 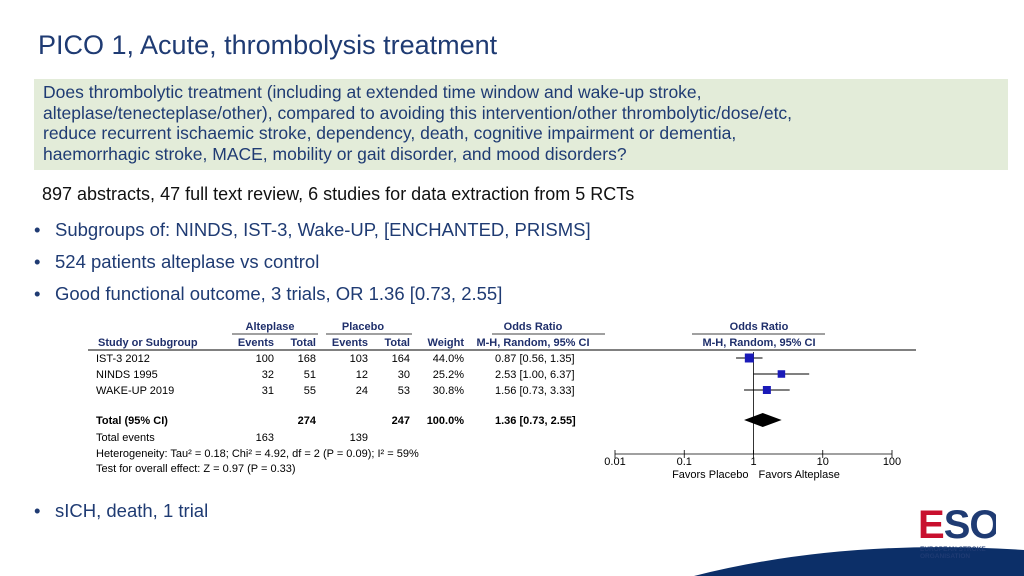 I want to click on events1-cell: 32, so click(x=268, y=375).